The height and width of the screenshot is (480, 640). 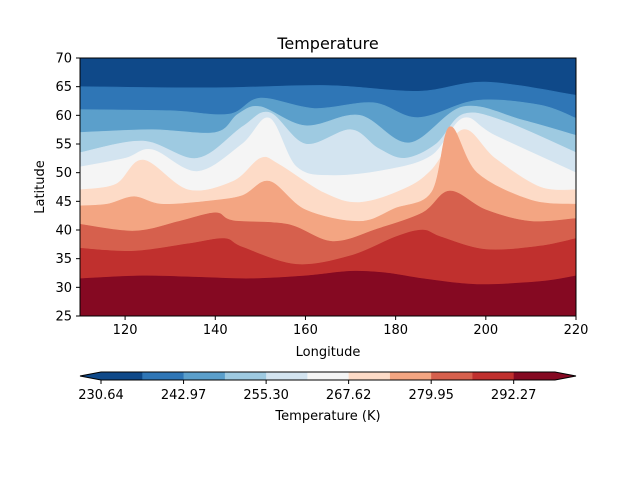 What do you see at coordinates (431, 395) in the screenshot?
I see `colorbar-tick-label-279.95: 279.95` at bounding box center [431, 395].